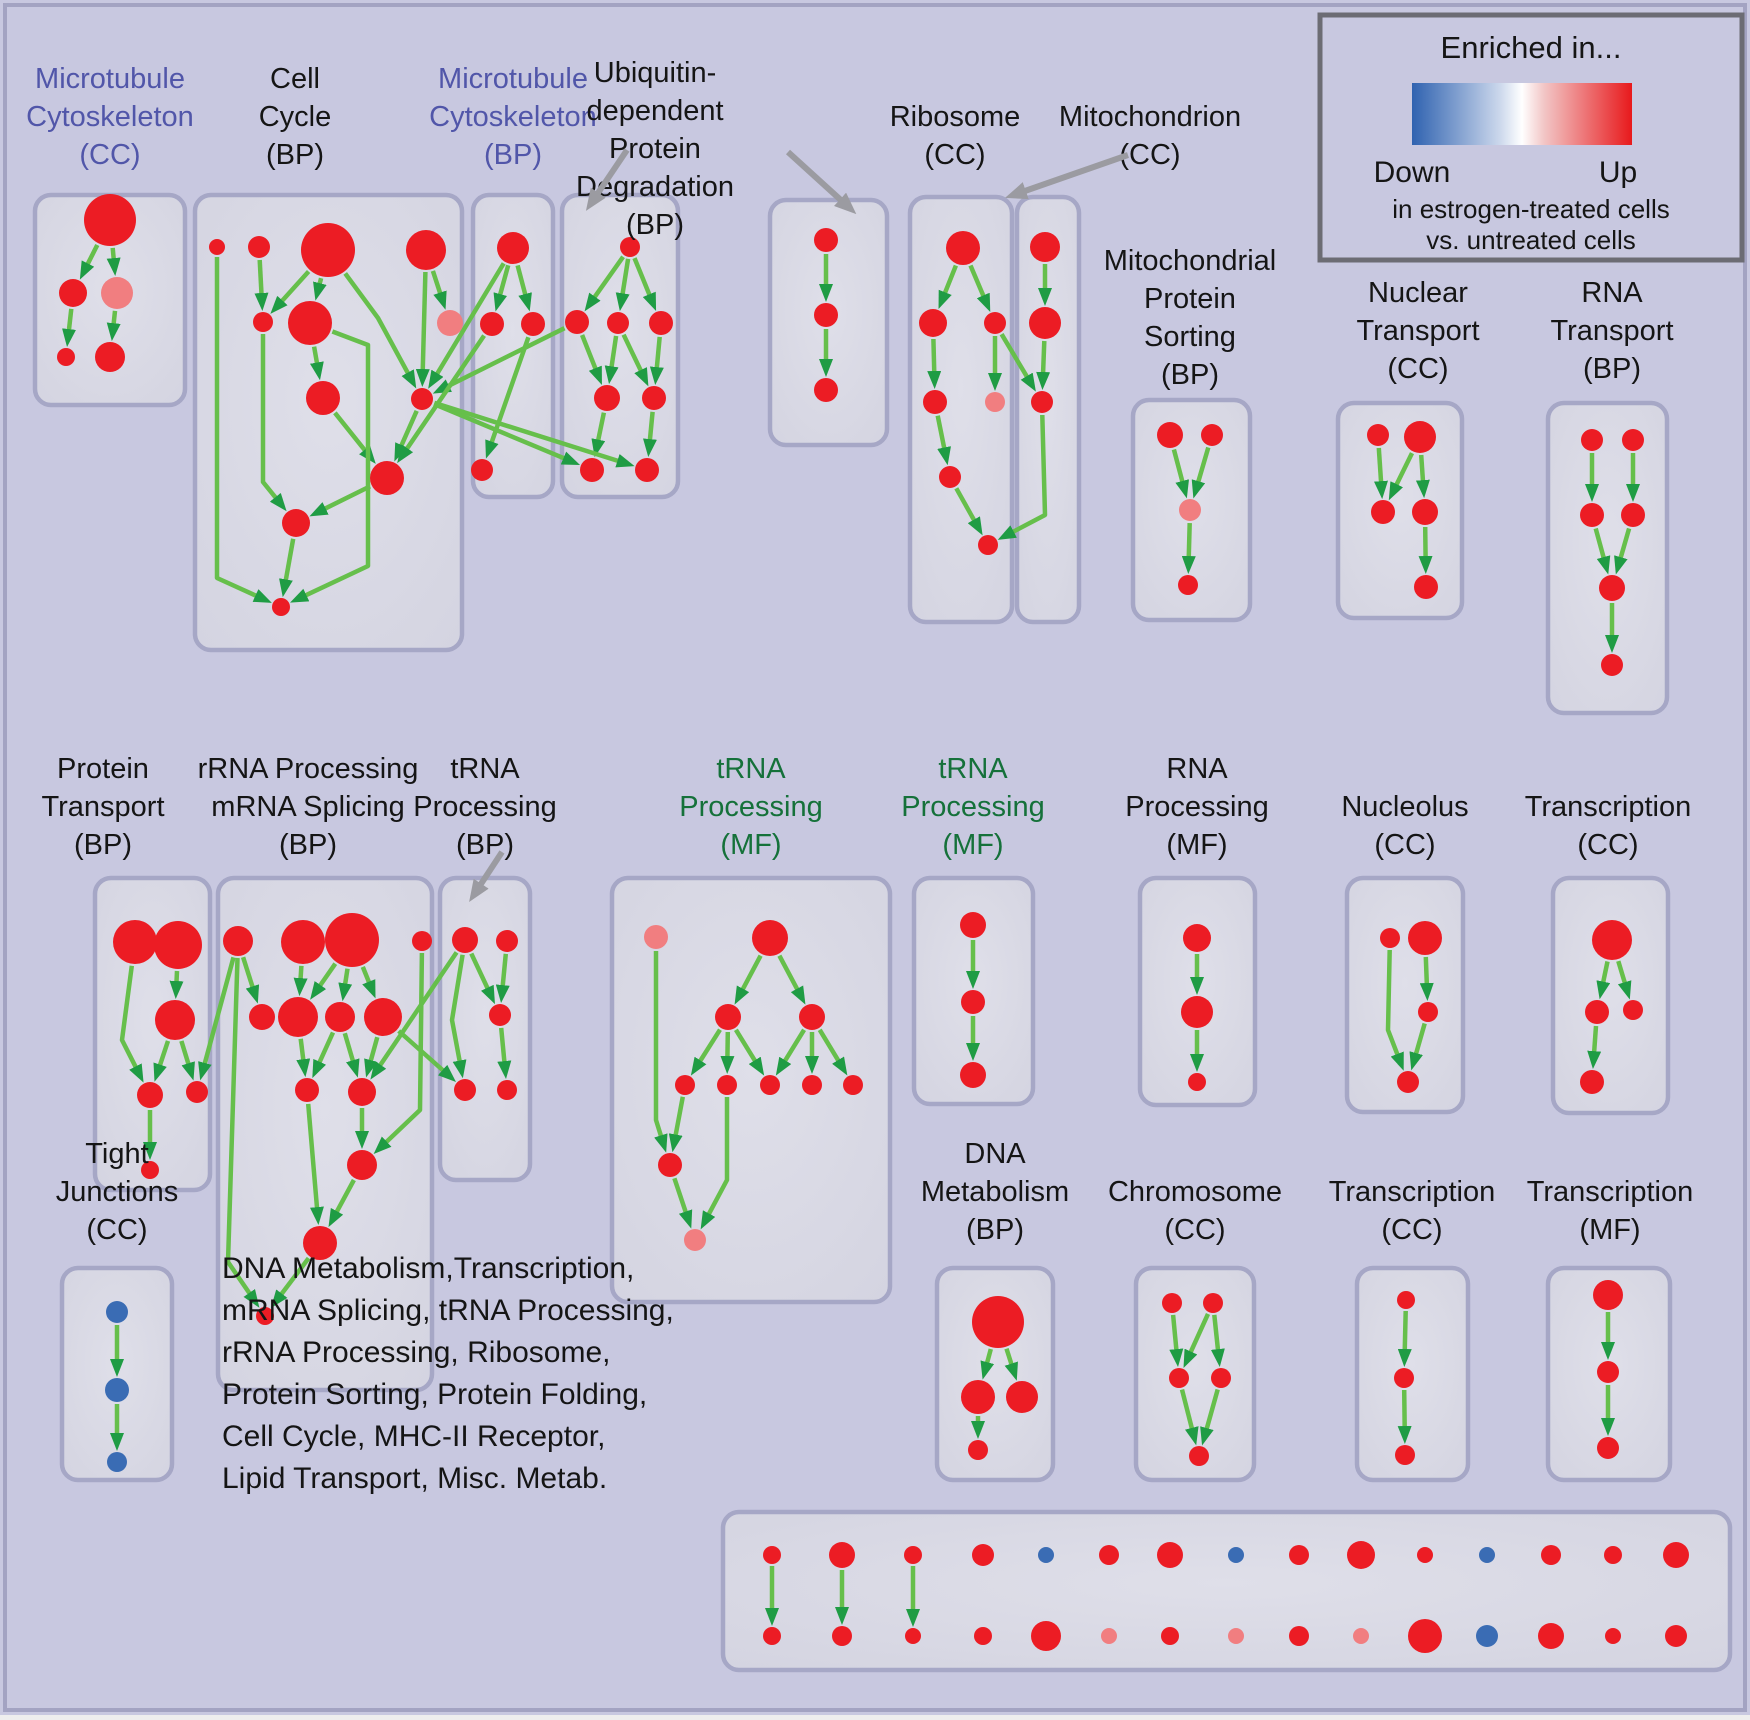 This screenshot has height=1720, width=1750. What do you see at coordinates (1618, 172) in the screenshot?
I see `legend-up-label: Up` at bounding box center [1618, 172].